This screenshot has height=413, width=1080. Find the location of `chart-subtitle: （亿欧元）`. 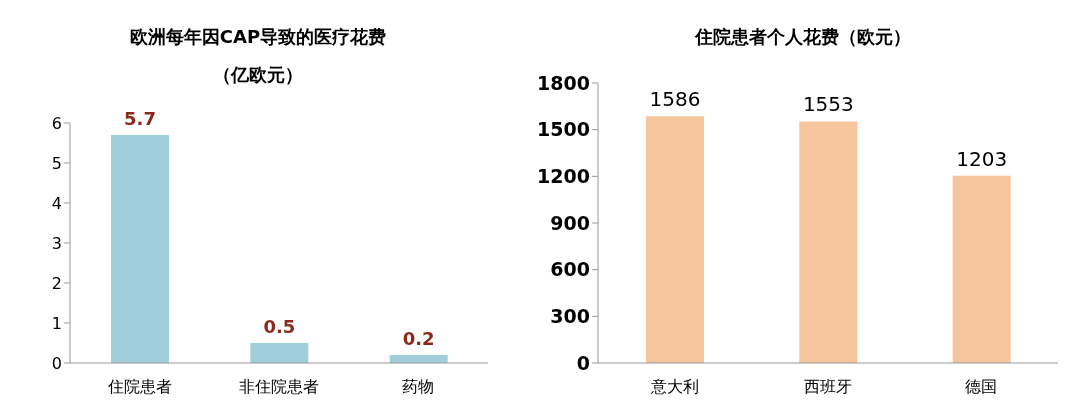

chart-subtitle: （亿欧元） is located at coordinates (258, 75).